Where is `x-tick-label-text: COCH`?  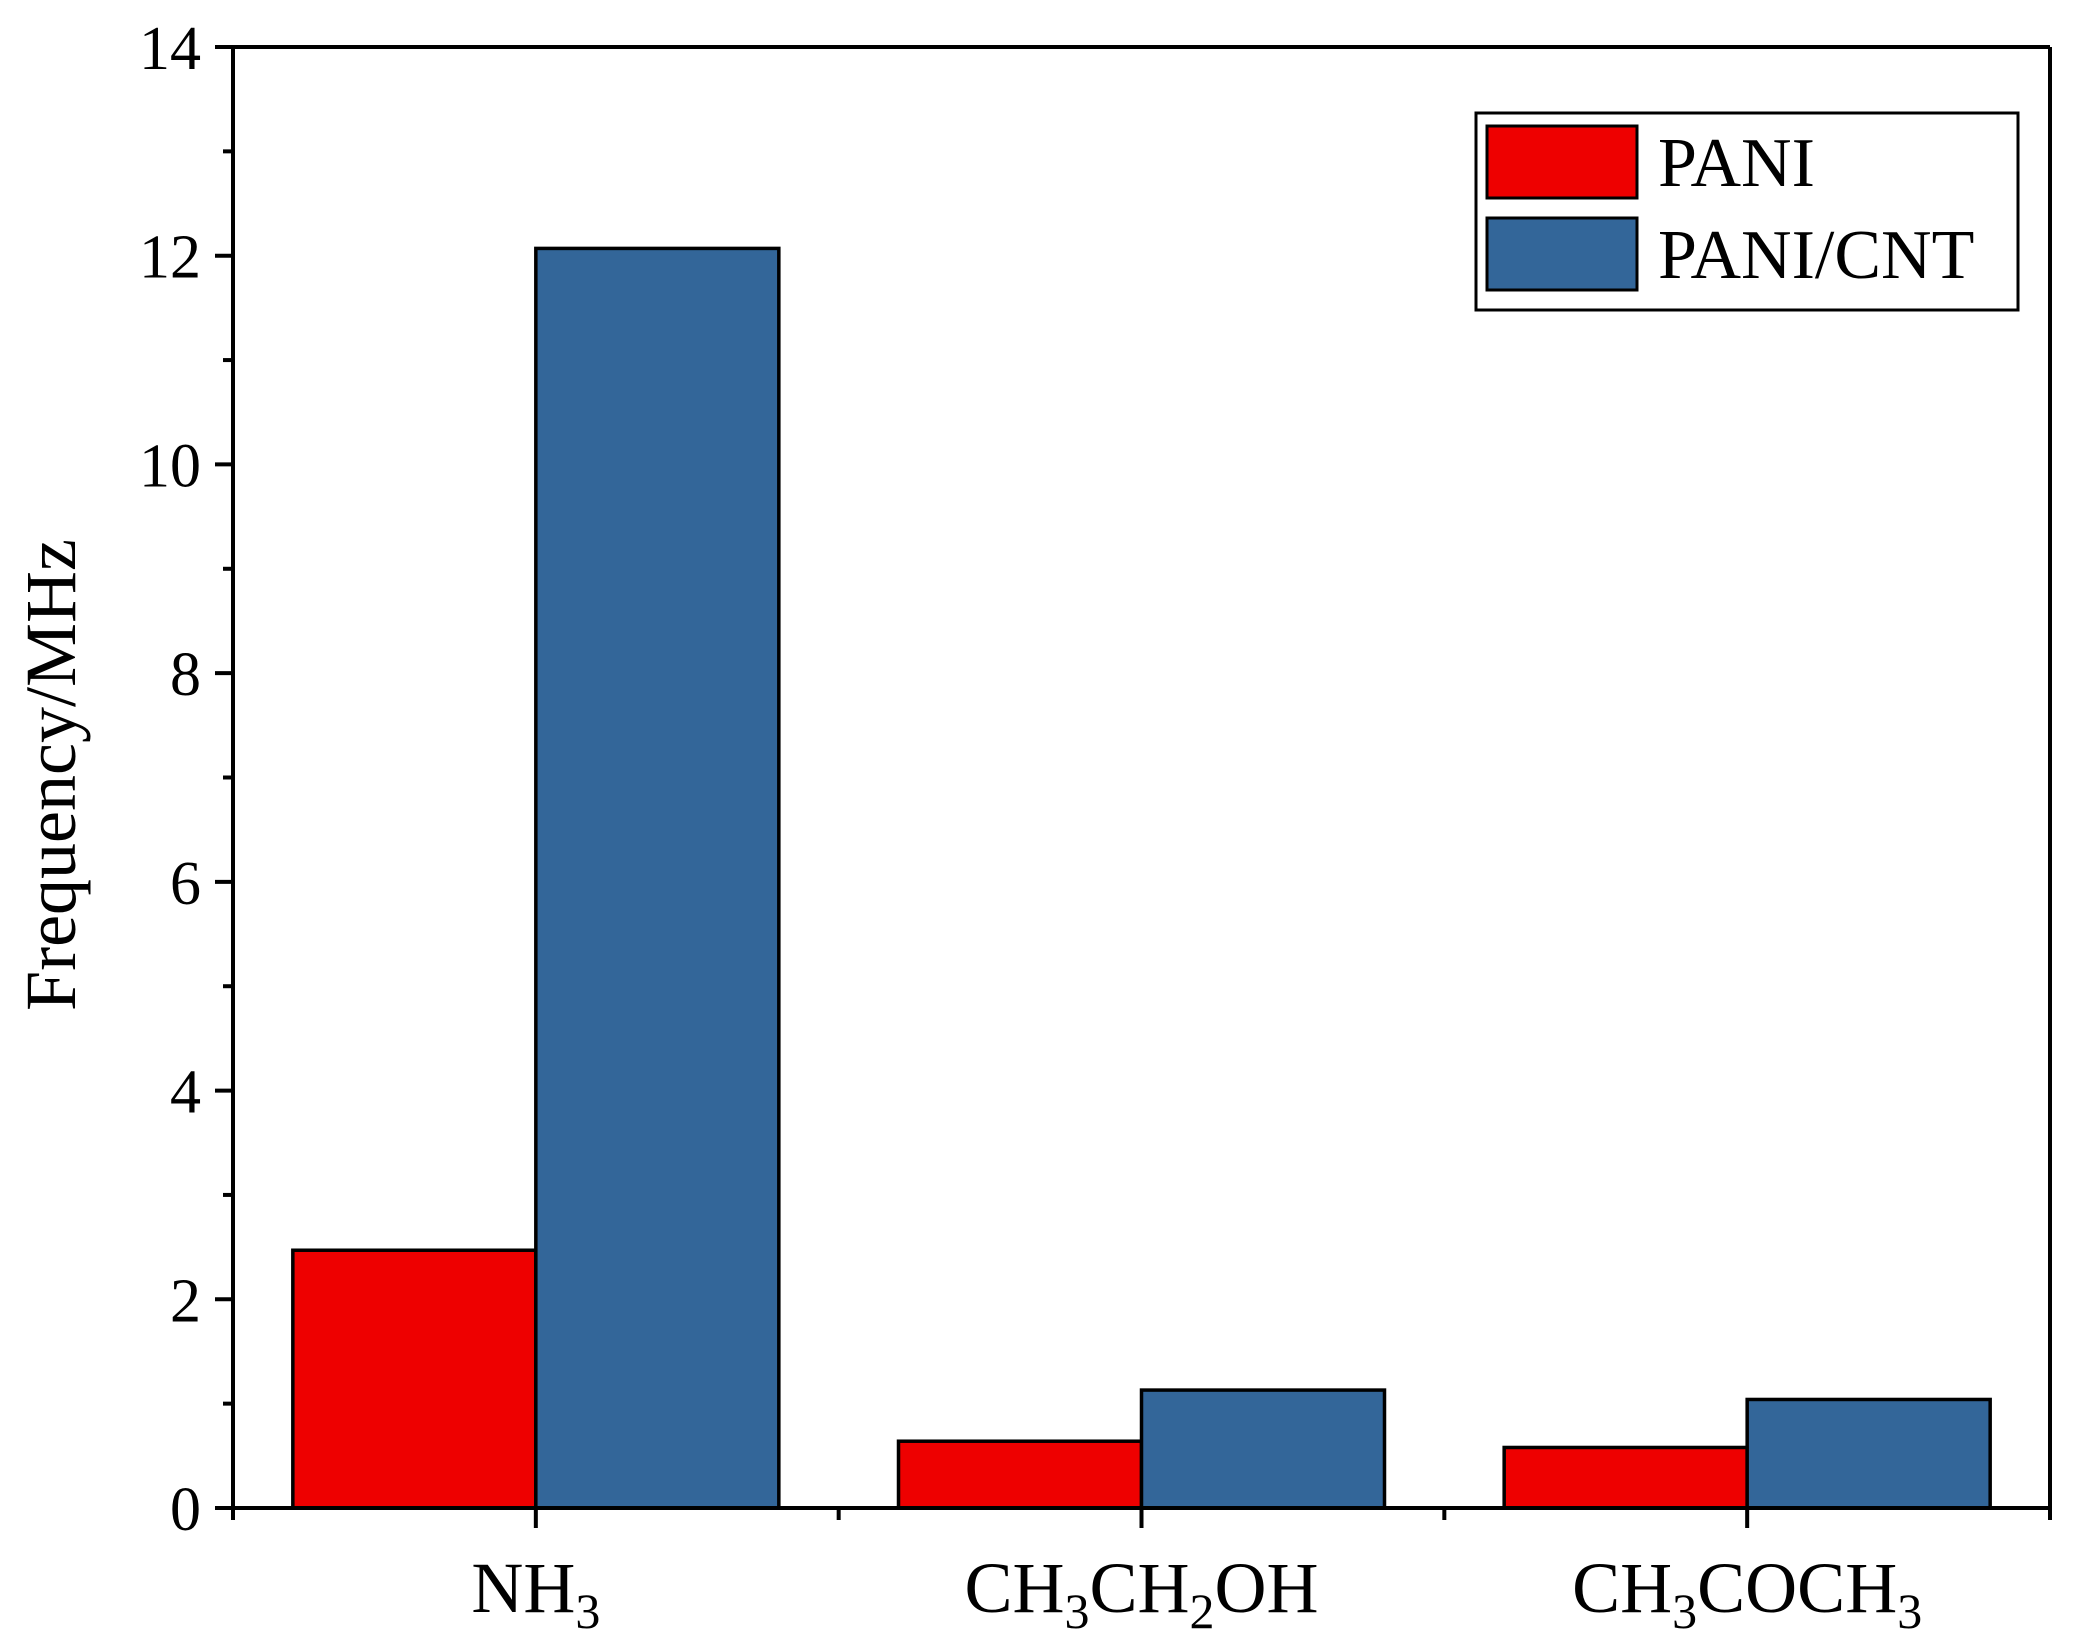
x-tick-label-text: COCH is located at coordinates (1797, 1588).